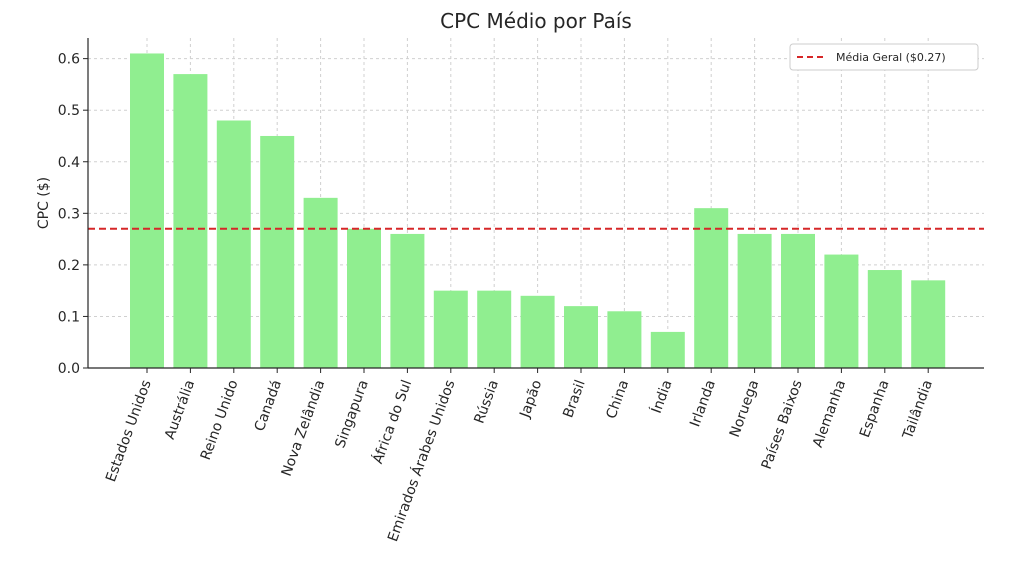 The height and width of the screenshot is (576, 1024). What do you see at coordinates (69, 317) in the screenshot?
I see `y-tick-label: 0.1` at bounding box center [69, 317].